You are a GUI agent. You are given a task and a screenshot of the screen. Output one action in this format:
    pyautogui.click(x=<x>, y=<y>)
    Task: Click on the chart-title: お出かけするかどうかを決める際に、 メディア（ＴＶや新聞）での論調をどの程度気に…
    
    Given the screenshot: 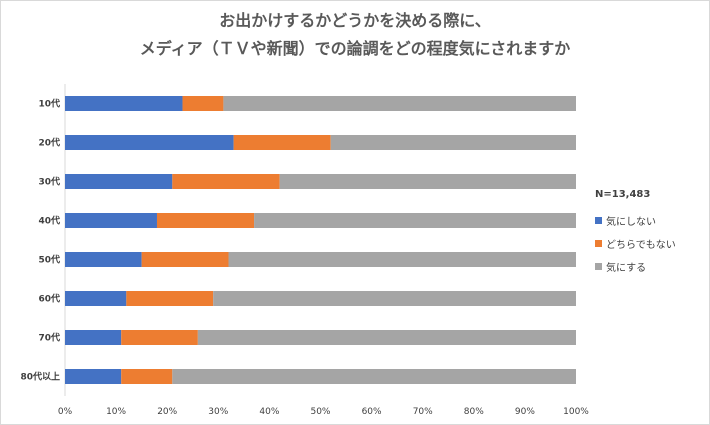 What is the action you would take?
    pyautogui.click(x=355, y=35)
    